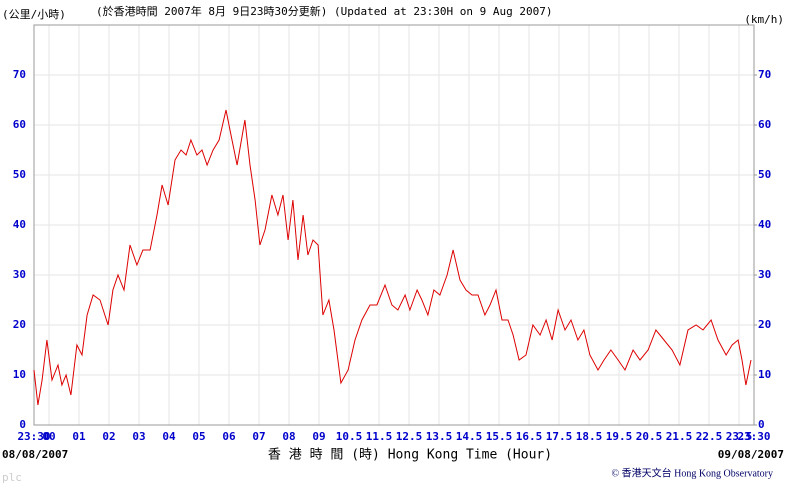 The width and height of the screenshot is (786, 483). What do you see at coordinates (764, 224) in the screenshot?
I see `y2-tick-label: 40` at bounding box center [764, 224].